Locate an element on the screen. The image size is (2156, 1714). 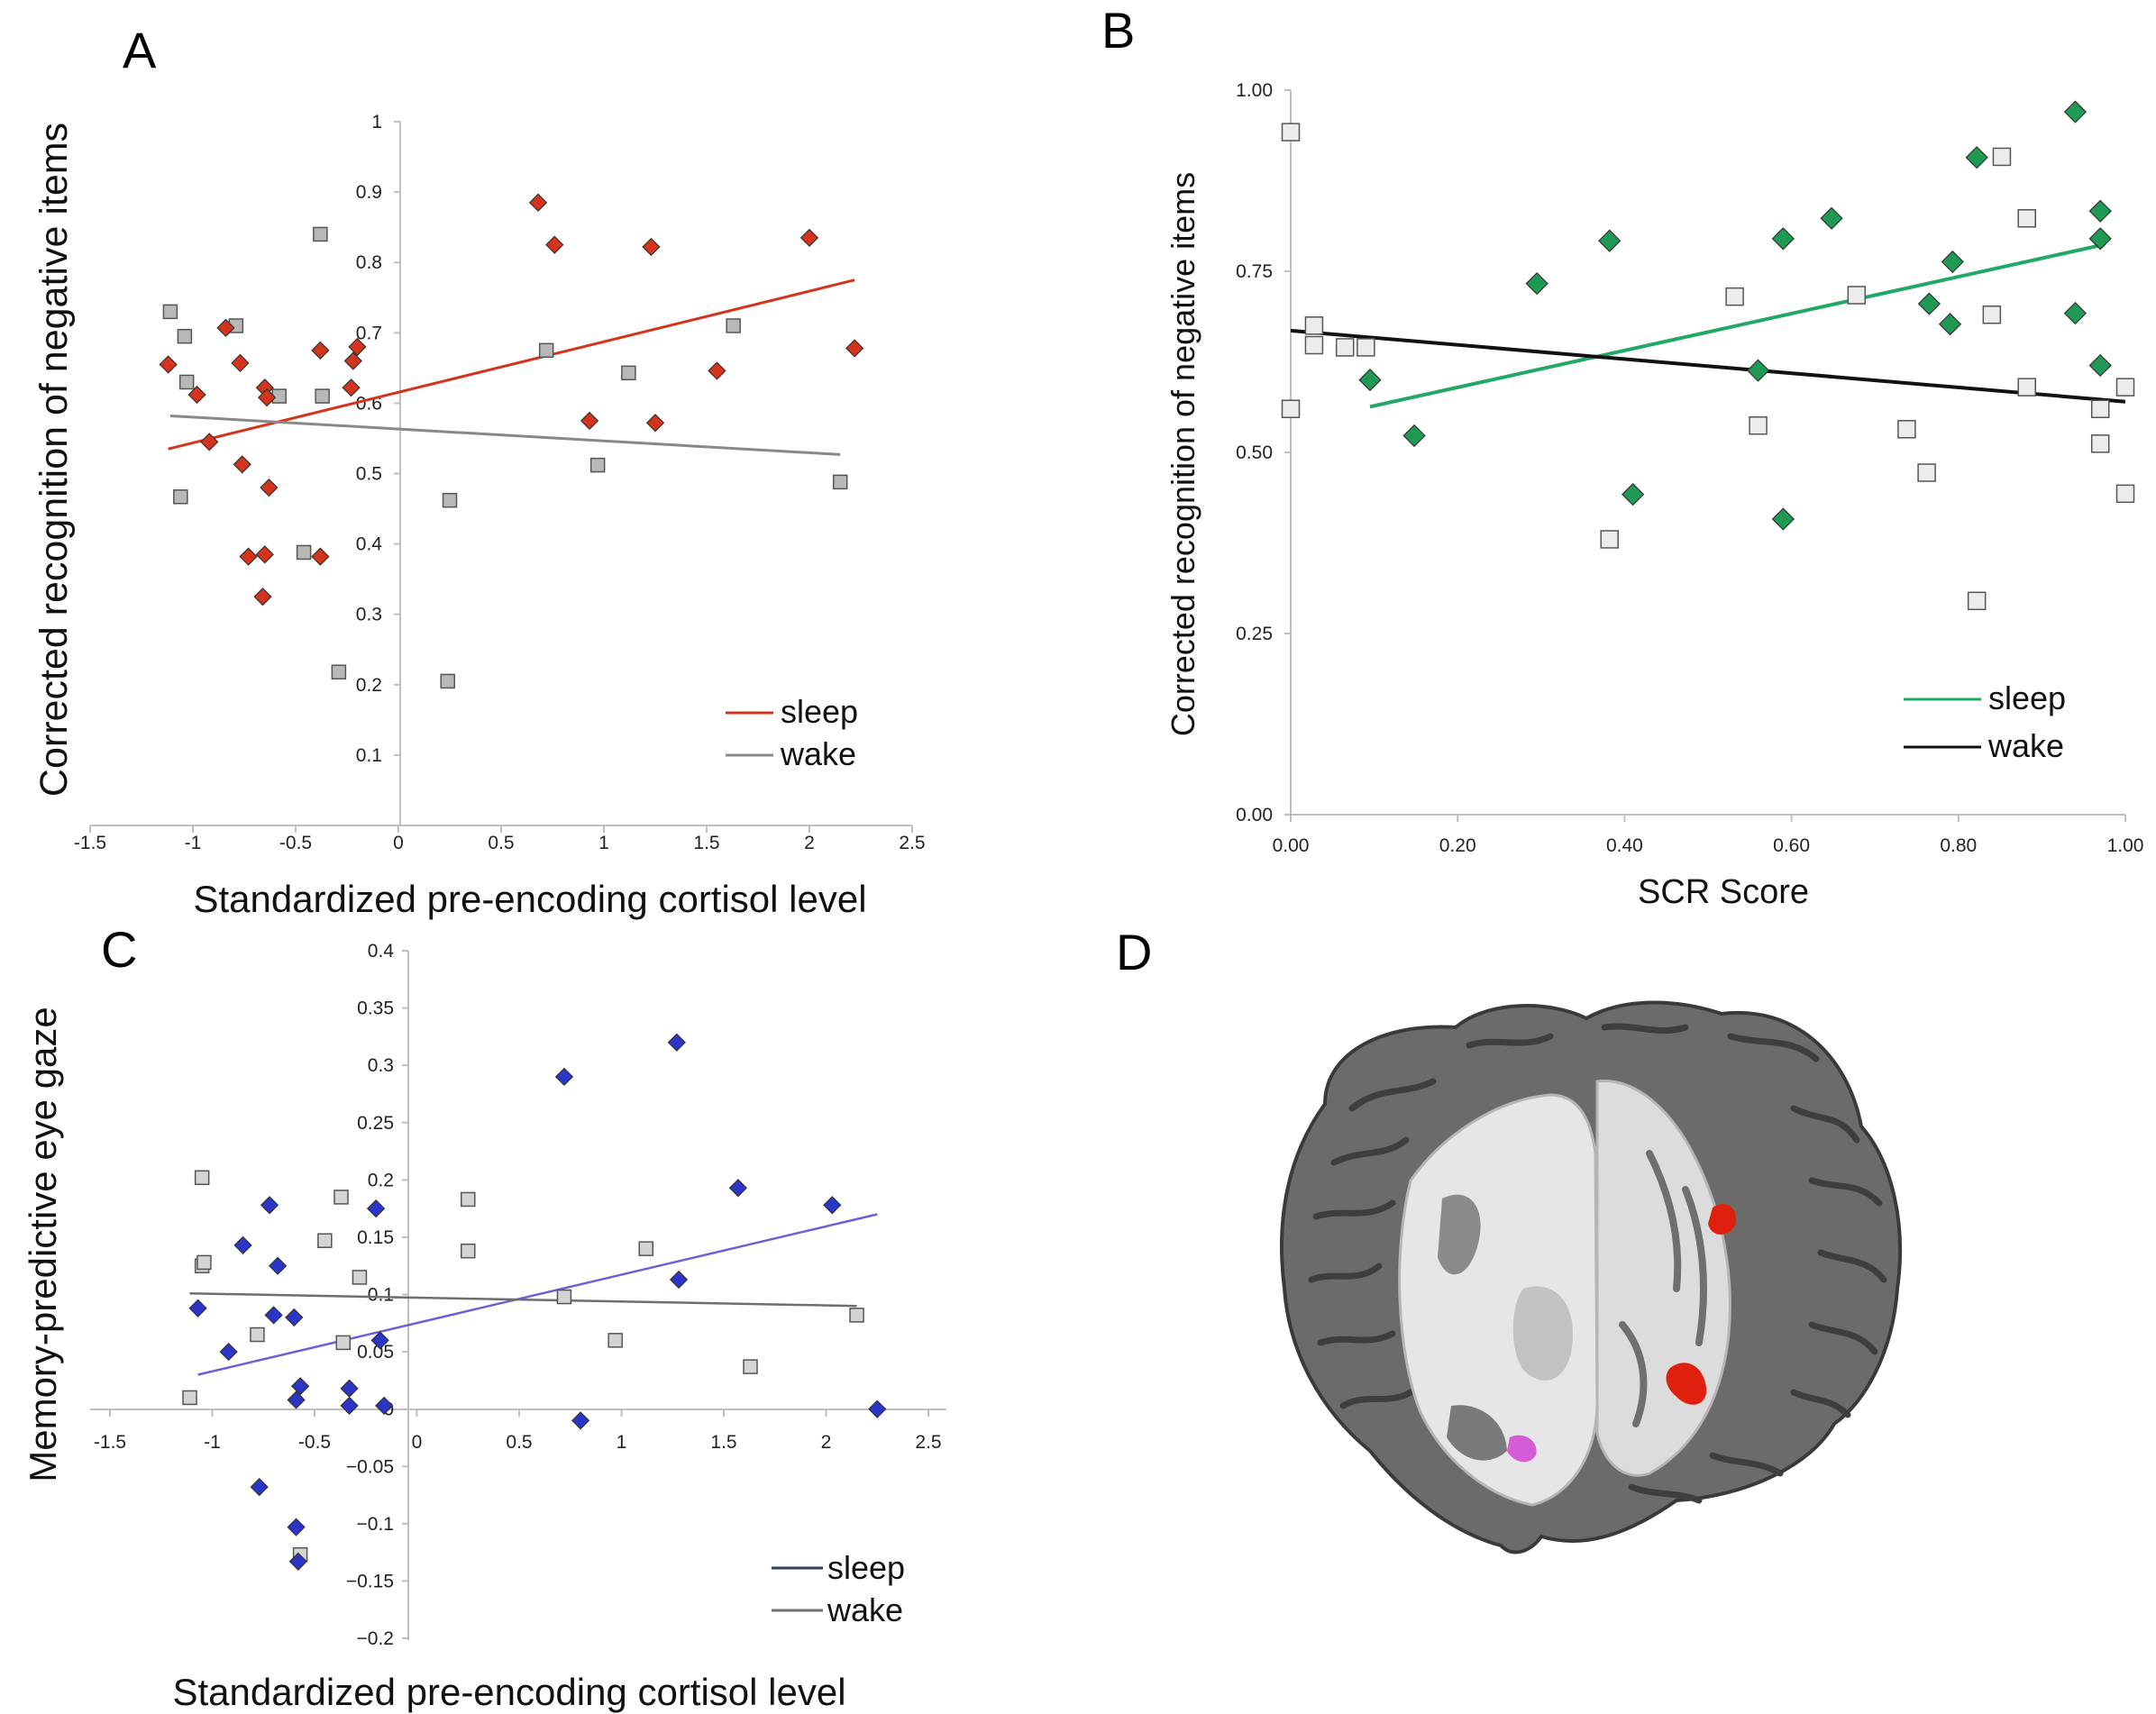
chart-b-ytick-label: 1.00 is located at coordinates (1254, 90).